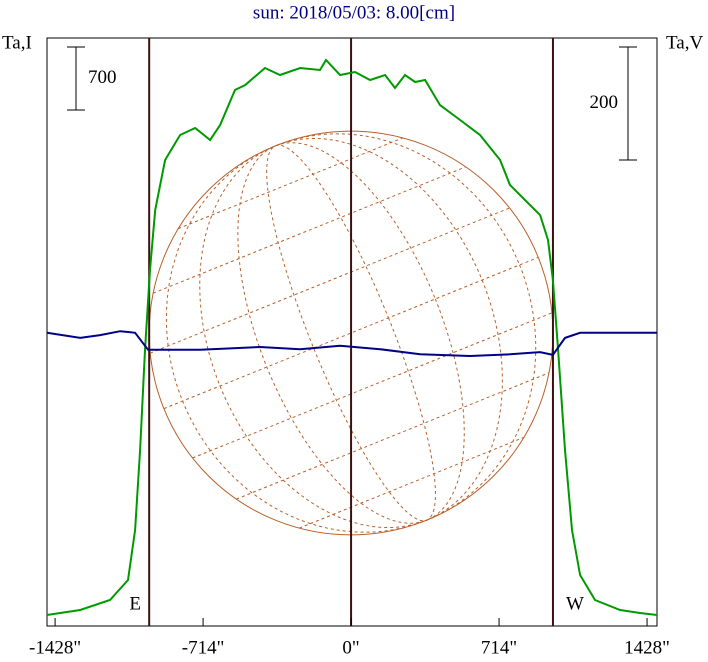 Image resolution: width=708 pixels, height=662 pixels. I want to click on x-tick-label: 1428", so click(647, 647).